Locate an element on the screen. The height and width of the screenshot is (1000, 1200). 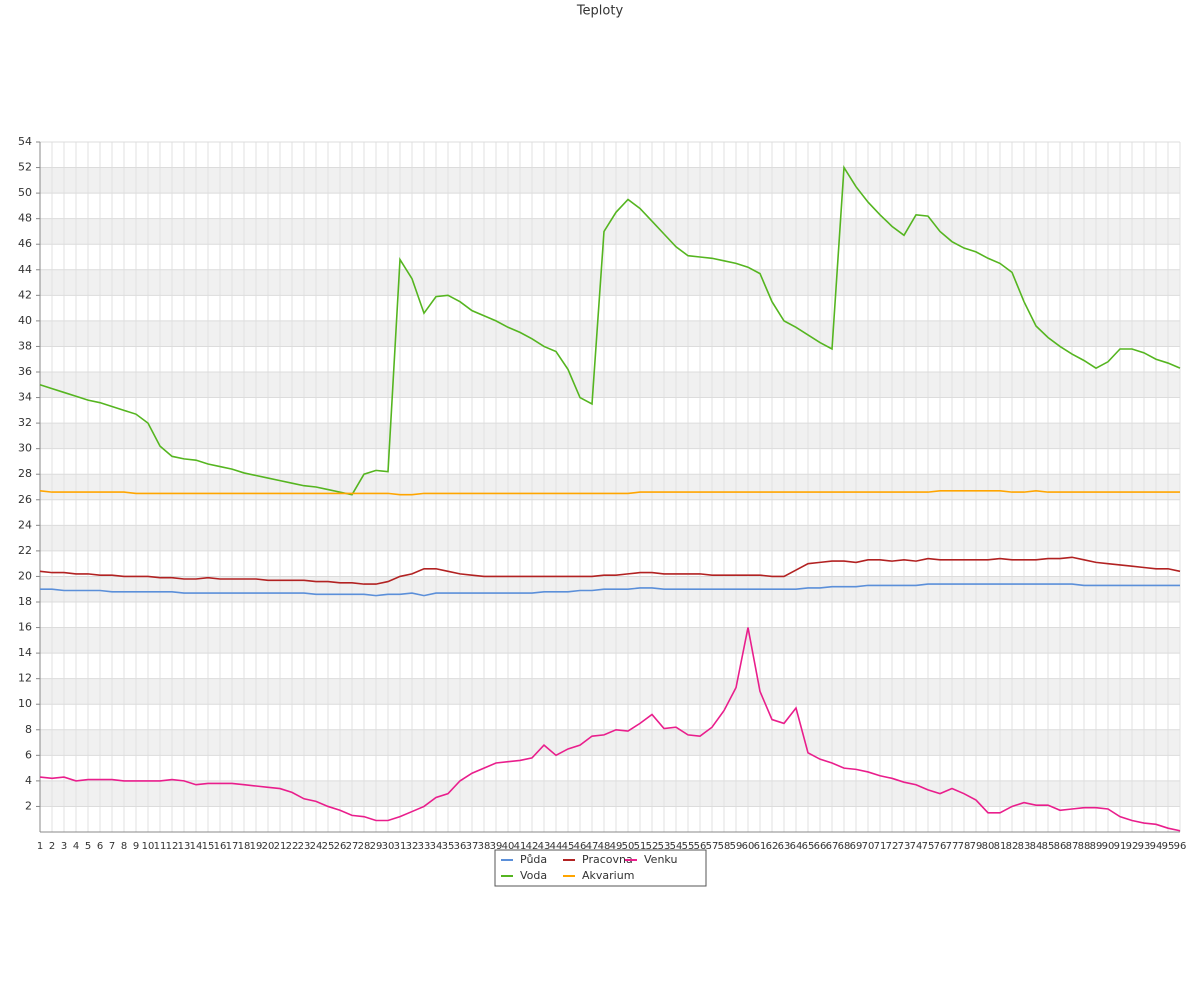
x-tick-label: 74 is located at coordinates (916, 846).